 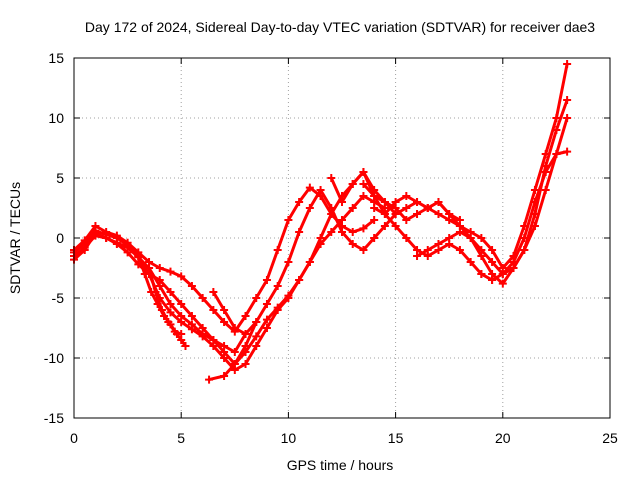 What do you see at coordinates (56, 118) in the screenshot?
I see `y-tick-label: 10` at bounding box center [56, 118].